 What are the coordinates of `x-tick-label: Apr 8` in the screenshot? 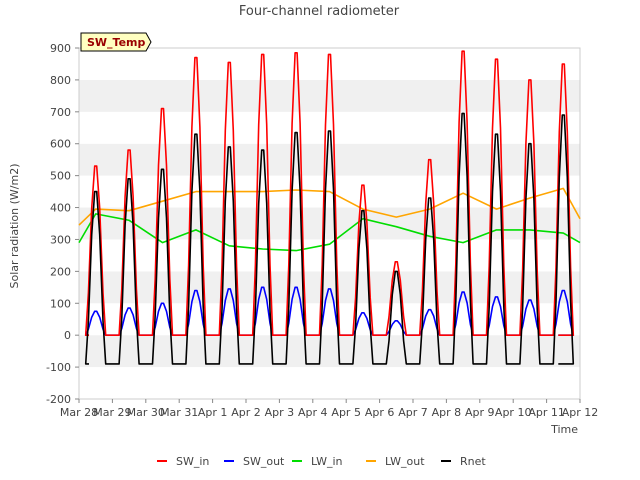 It's located at (447, 412).